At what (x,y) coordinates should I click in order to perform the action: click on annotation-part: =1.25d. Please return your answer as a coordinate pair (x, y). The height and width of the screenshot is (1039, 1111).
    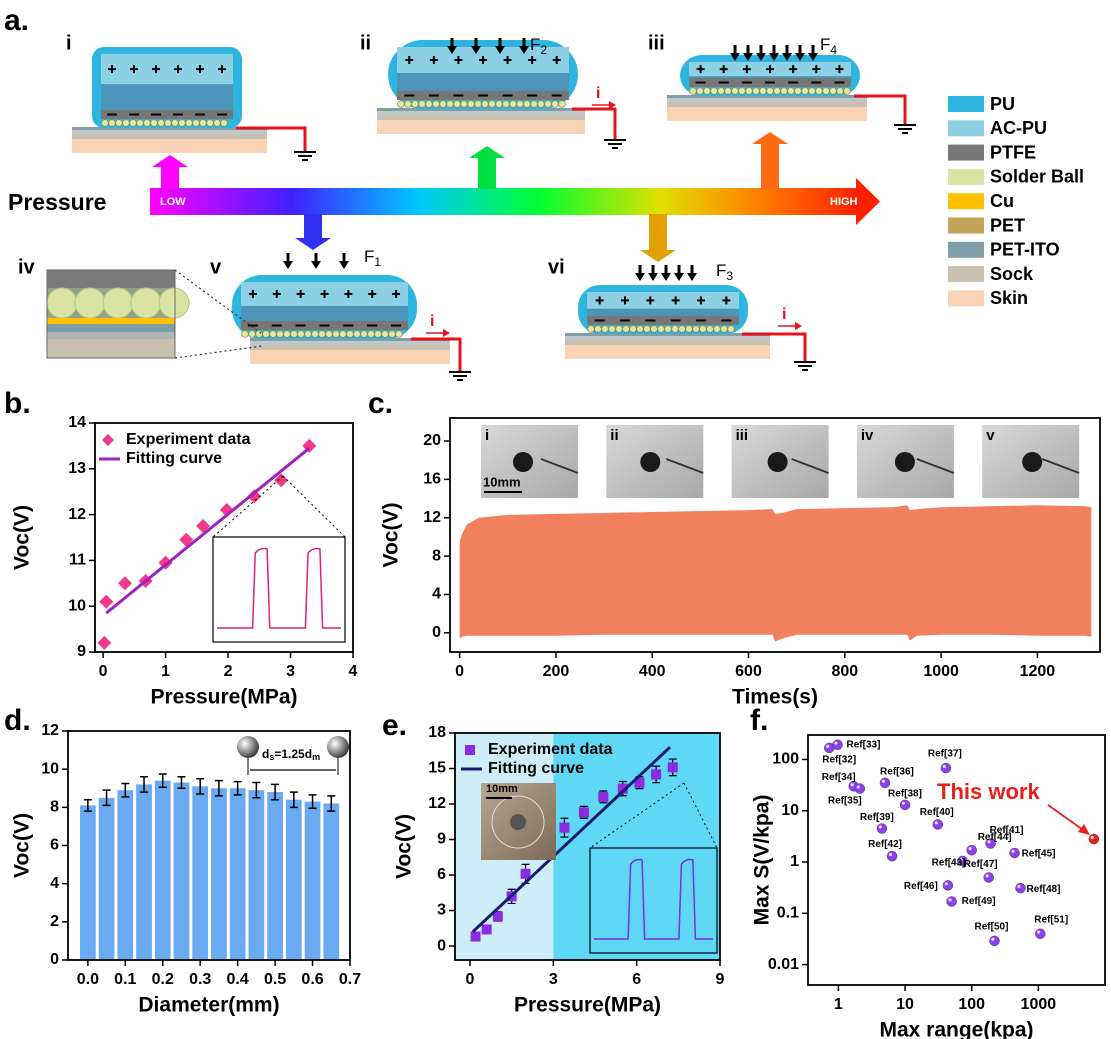
    Looking at the image, I should click on (293, 754).